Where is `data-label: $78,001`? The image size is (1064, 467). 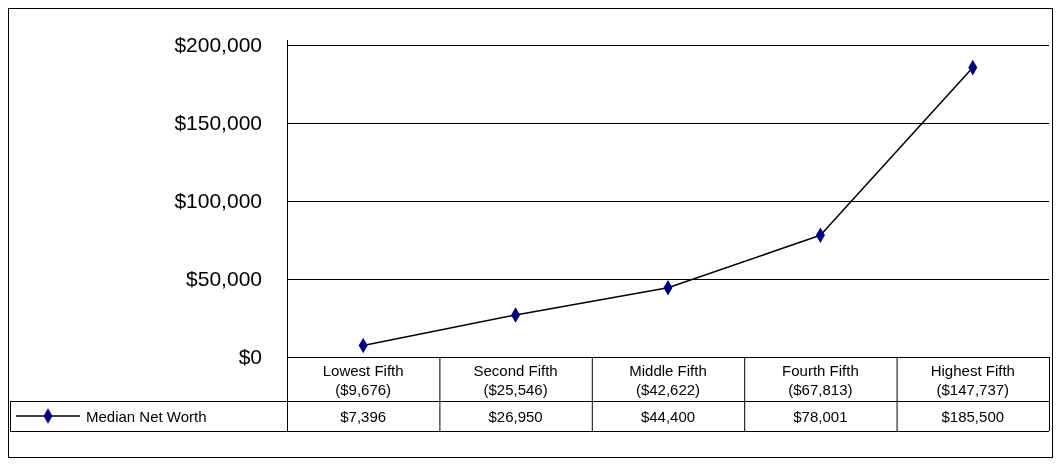
data-label: $78,001 is located at coordinates (820, 416).